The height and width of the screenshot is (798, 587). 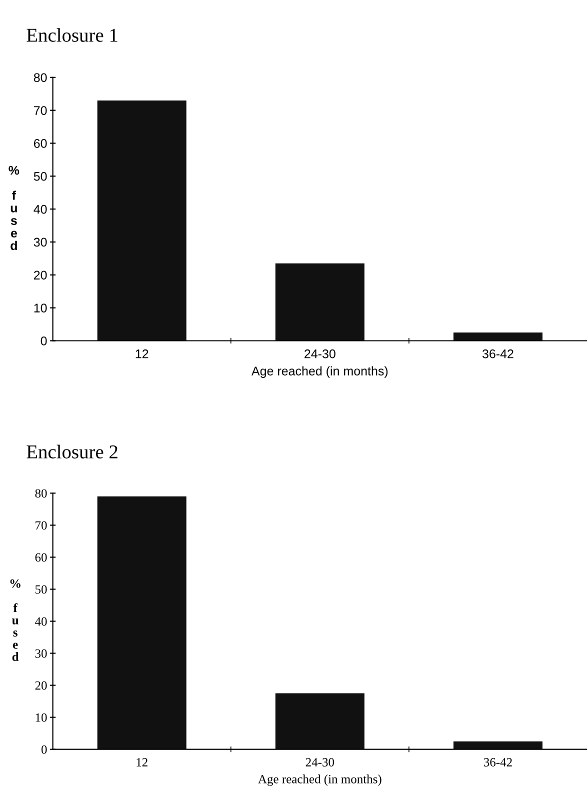 I want to click on chart-title: Enclosure 2, so click(x=72, y=451).